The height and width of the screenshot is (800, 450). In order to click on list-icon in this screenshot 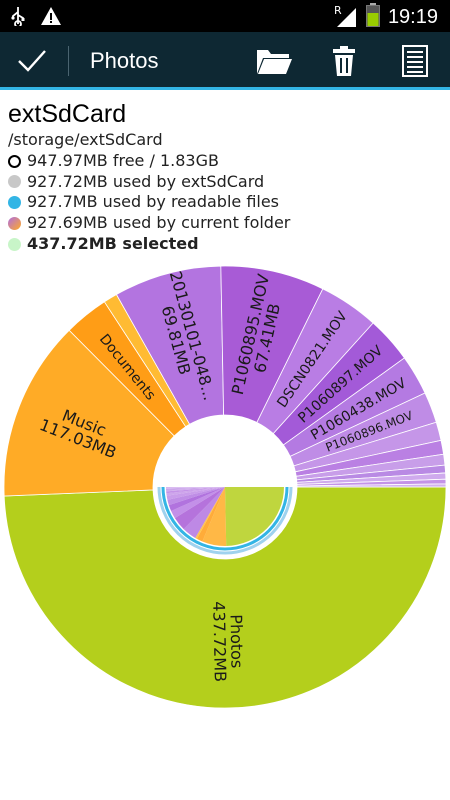, I will do `click(415, 61)`.